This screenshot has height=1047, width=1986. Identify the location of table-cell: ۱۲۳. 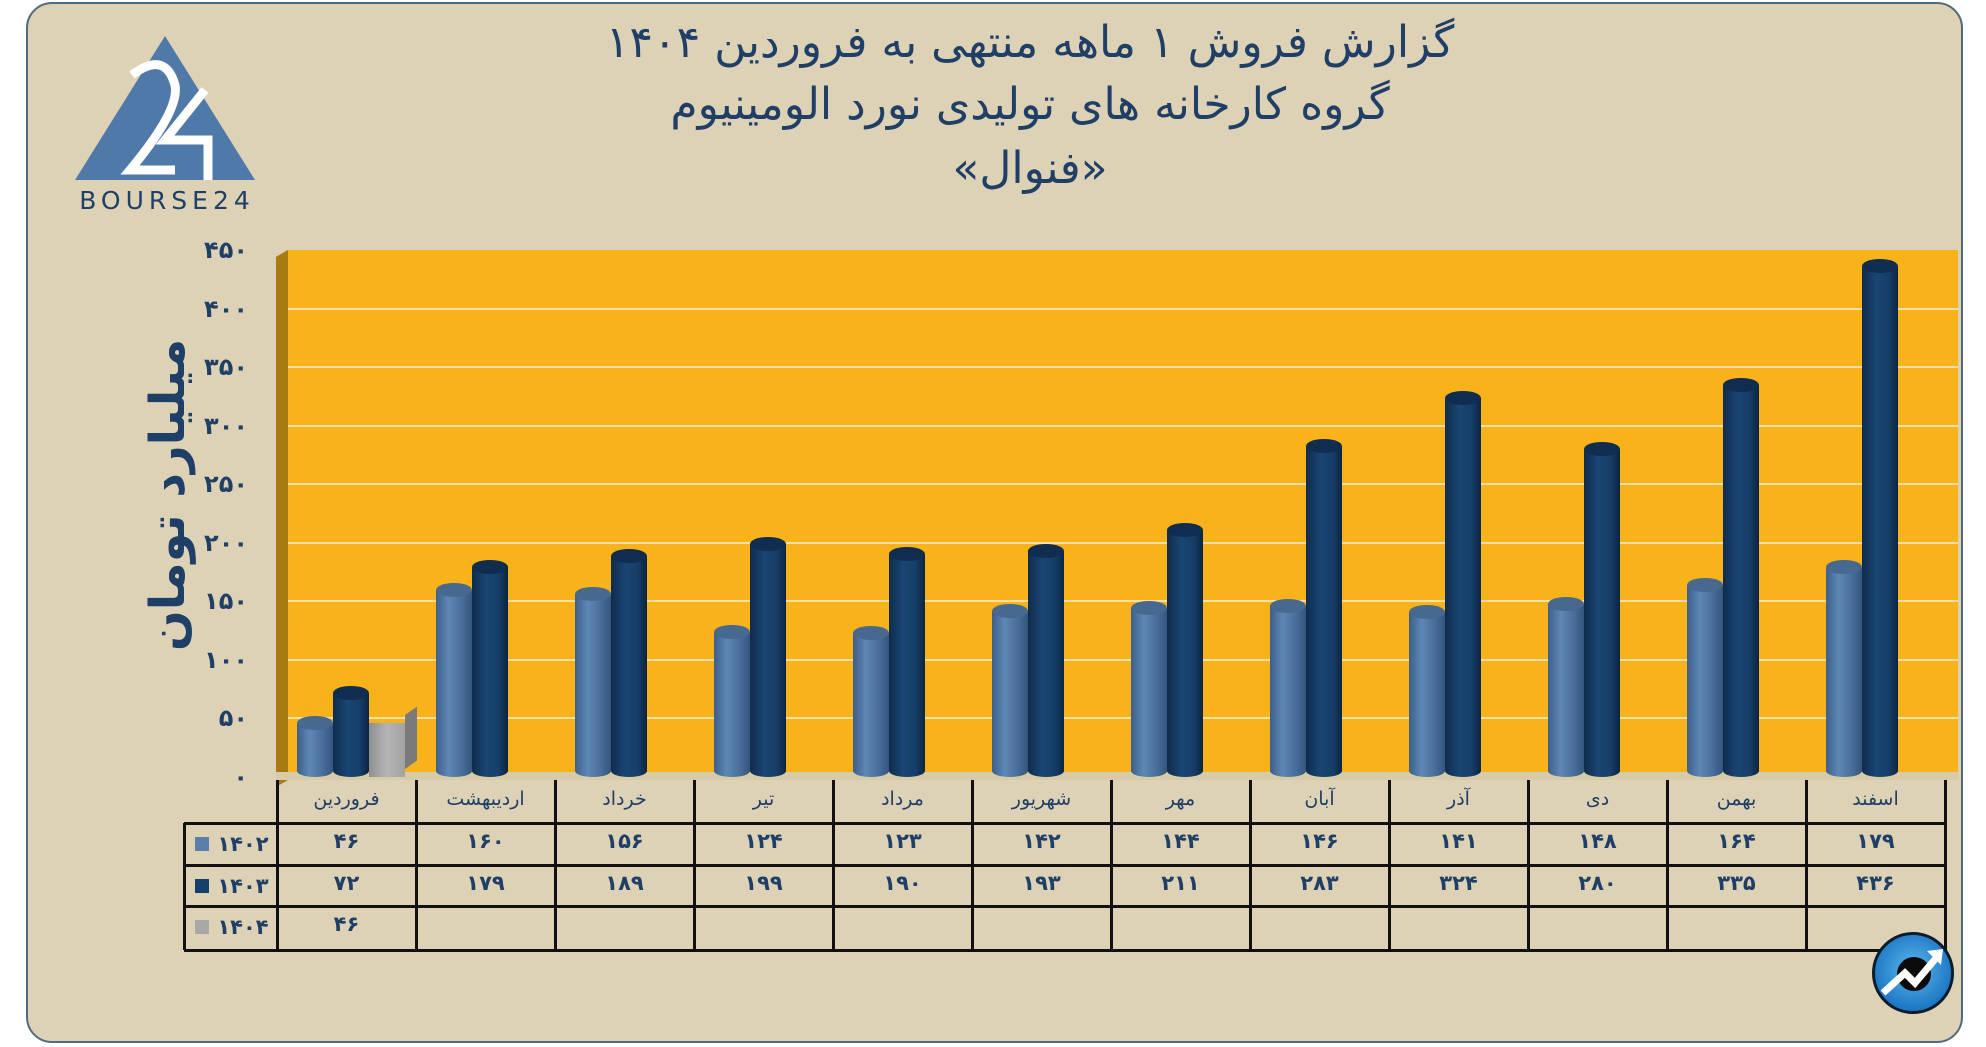
(902, 841).